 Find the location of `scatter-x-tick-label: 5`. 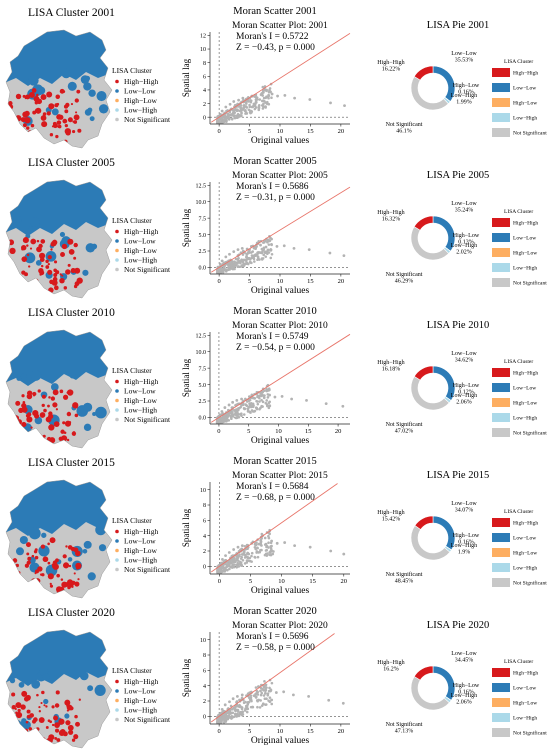

scatter-x-tick-label: 5 is located at coordinates (250, 581).